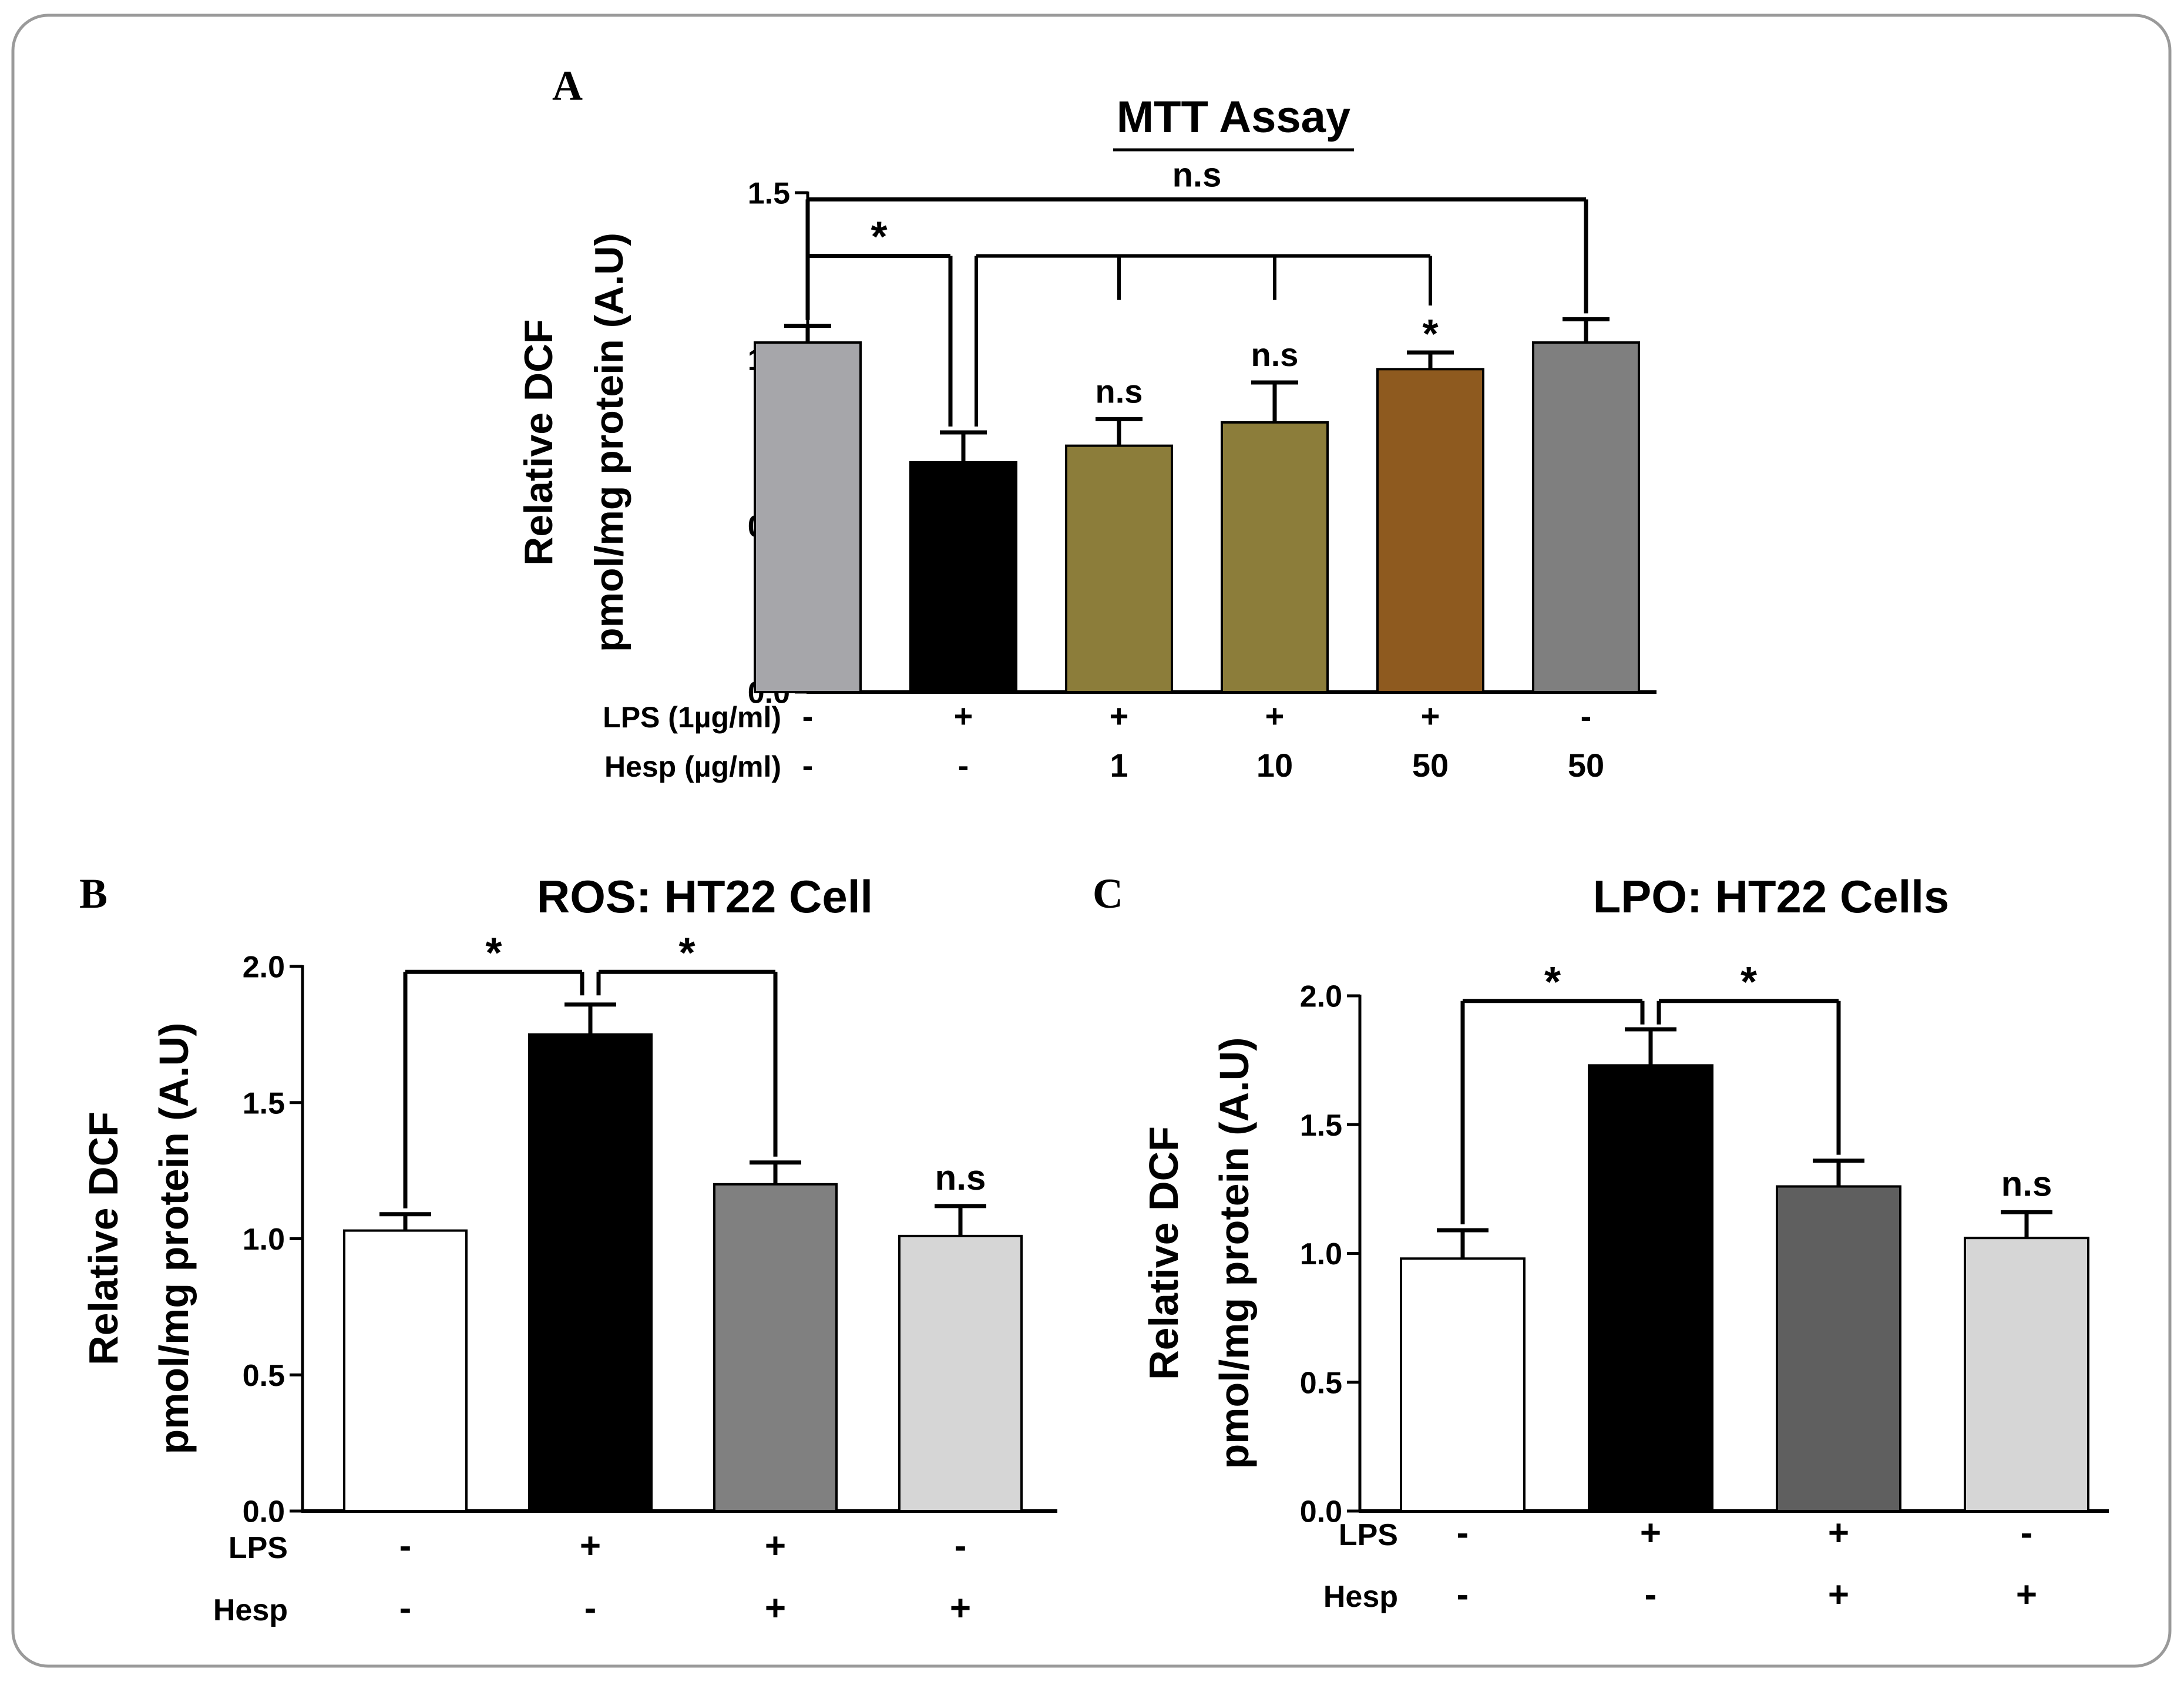 Image resolution: width=2184 pixels, height=1682 pixels. Describe the element at coordinates (264, 1376) in the screenshot. I see `panel-b-ytick-label: 0.5` at that location.